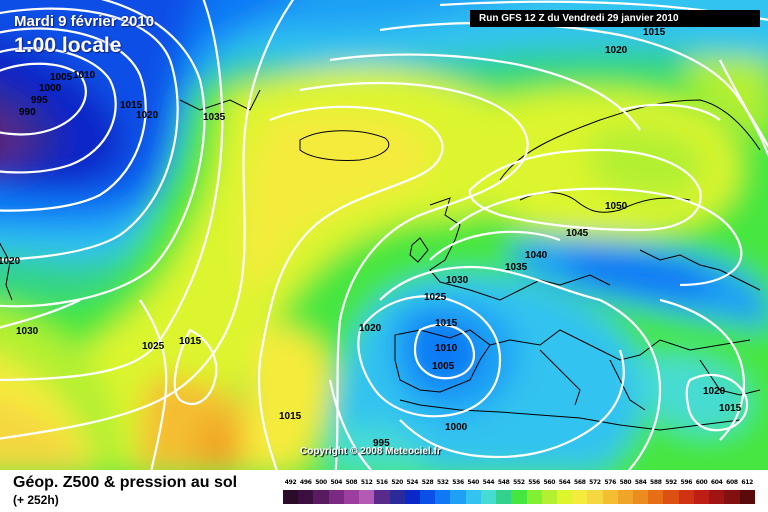  Describe the element at coordinates (577, 233) in the screenshot. I see `isobar-label: 1045` at that location.